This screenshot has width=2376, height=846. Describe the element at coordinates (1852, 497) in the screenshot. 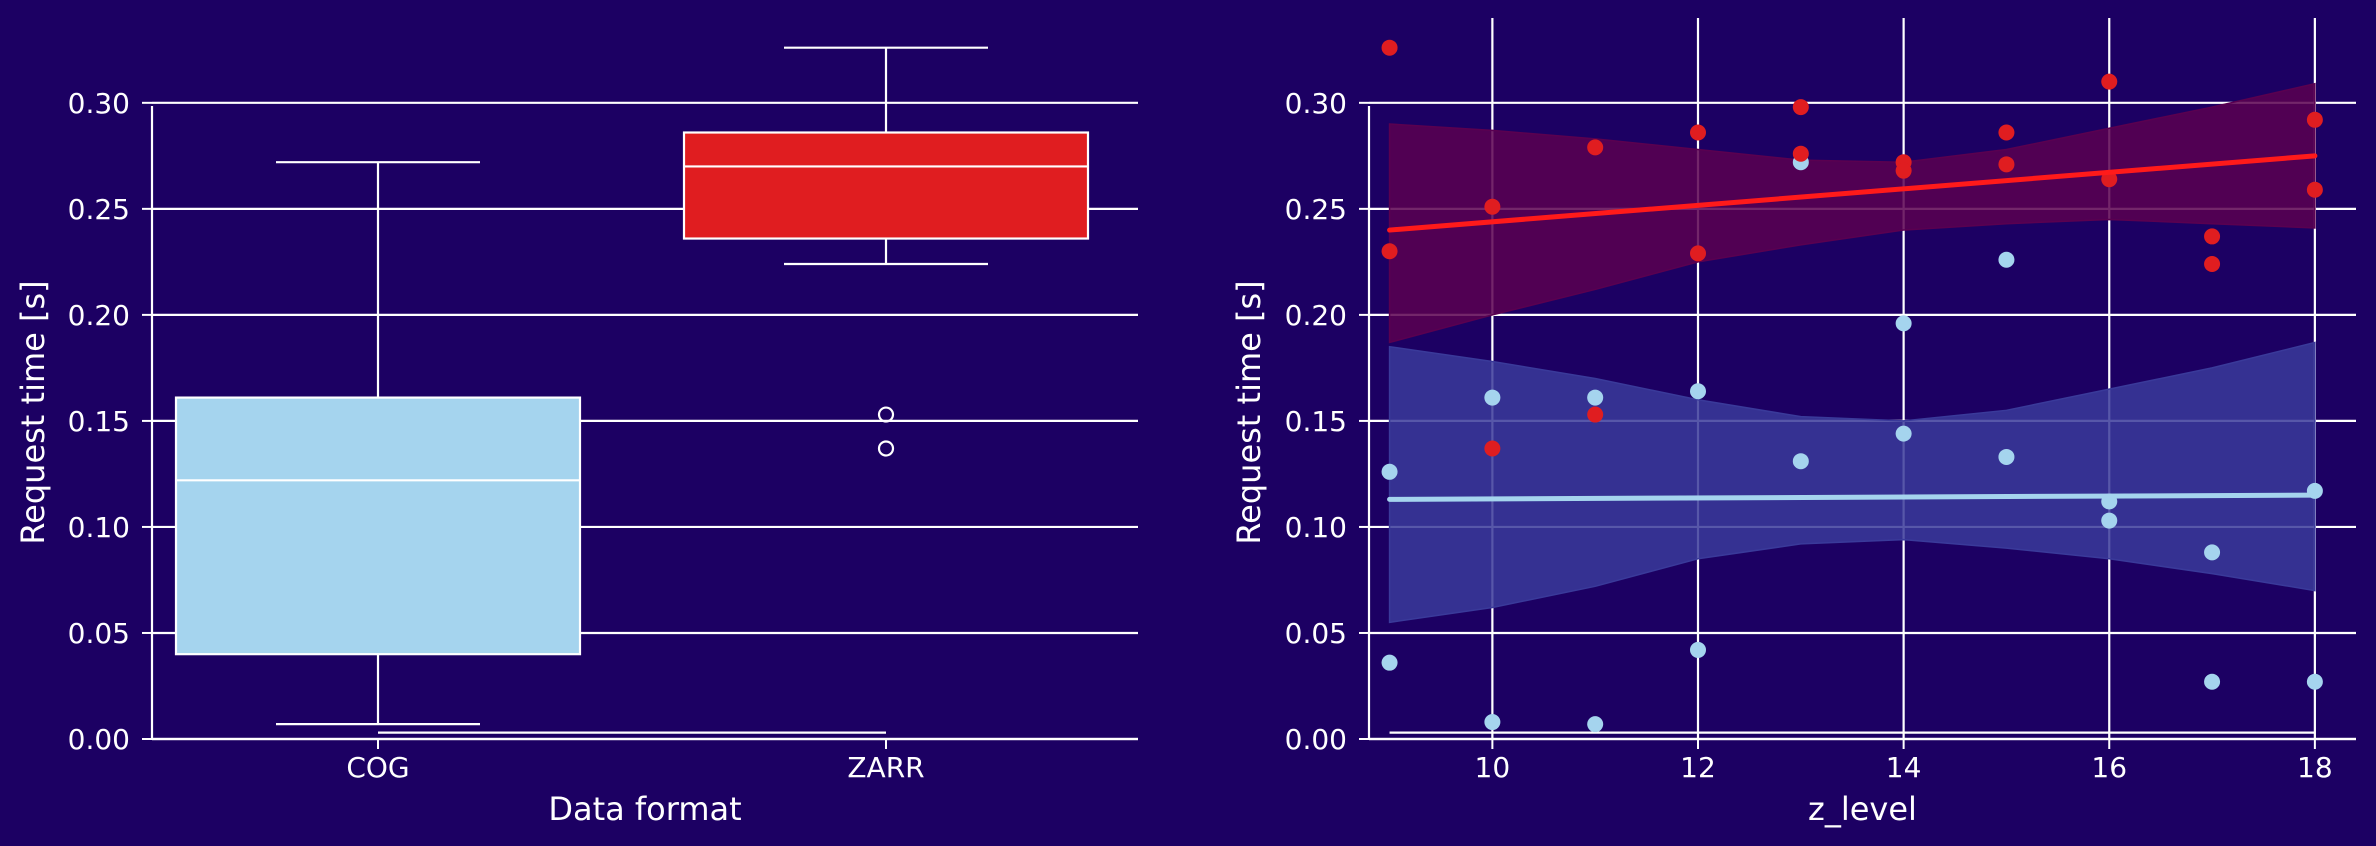

I see `cog-regression-line` at that location.